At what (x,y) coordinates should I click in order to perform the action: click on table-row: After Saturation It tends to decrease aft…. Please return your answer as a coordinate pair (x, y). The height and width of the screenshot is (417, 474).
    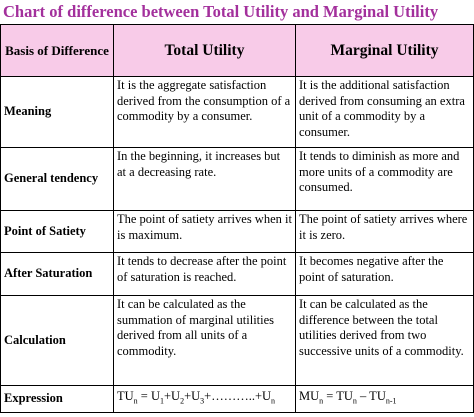
    Looking at the image, I should click on (237, 274).